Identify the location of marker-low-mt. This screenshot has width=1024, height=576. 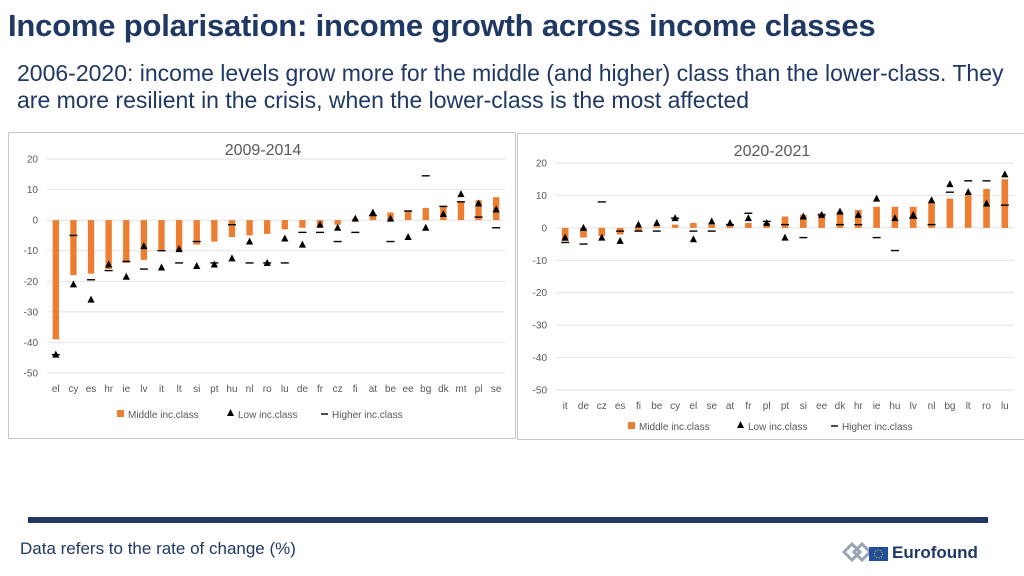
(461, 194).